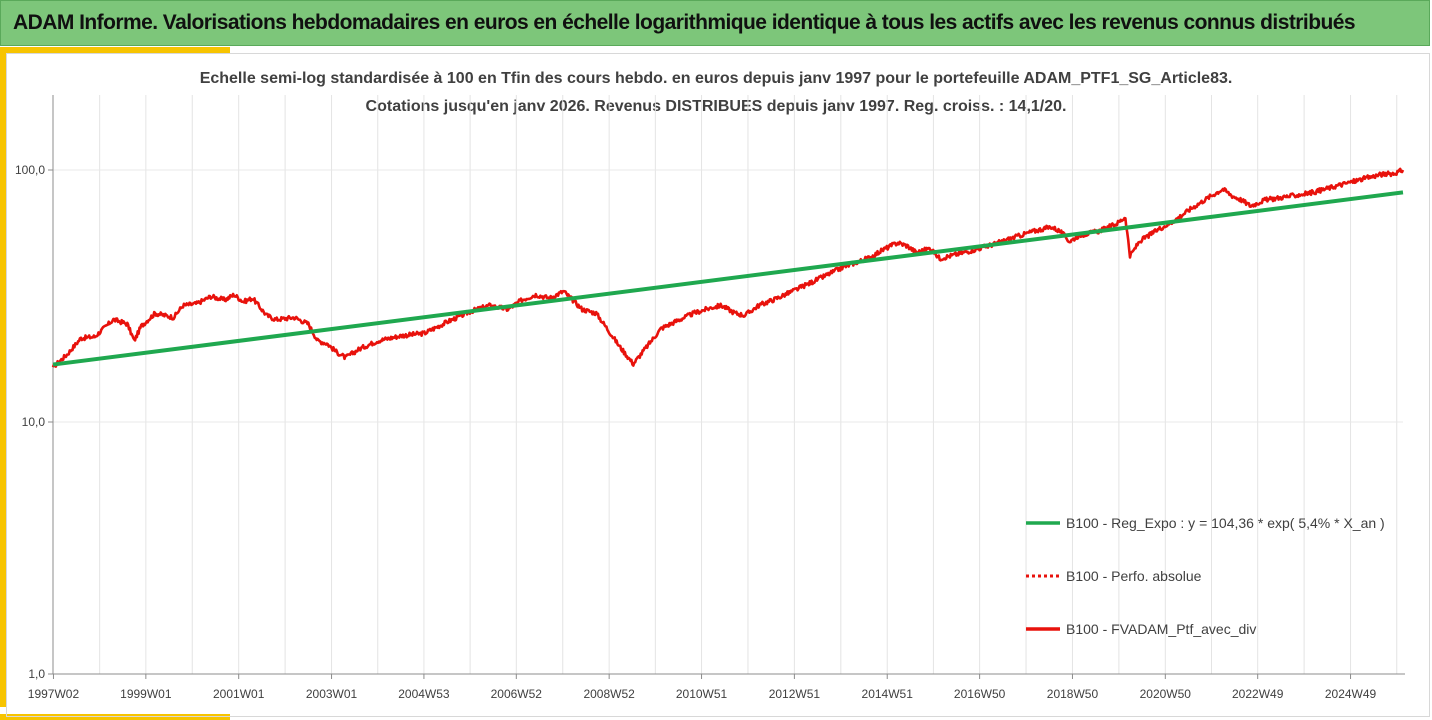  Describe the element at coordinates (1161, 629) in the screenshot. I see `legend-item-fvadam-ptf-label: B100 - FVADAM_Ptf_avec_div` at that location.